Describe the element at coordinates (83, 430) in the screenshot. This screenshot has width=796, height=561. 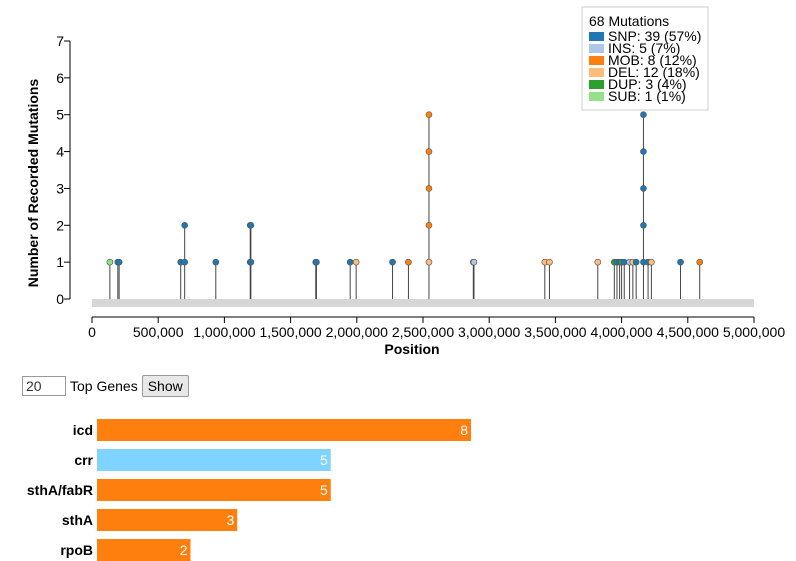
I see `gene-label: icd` at that location.